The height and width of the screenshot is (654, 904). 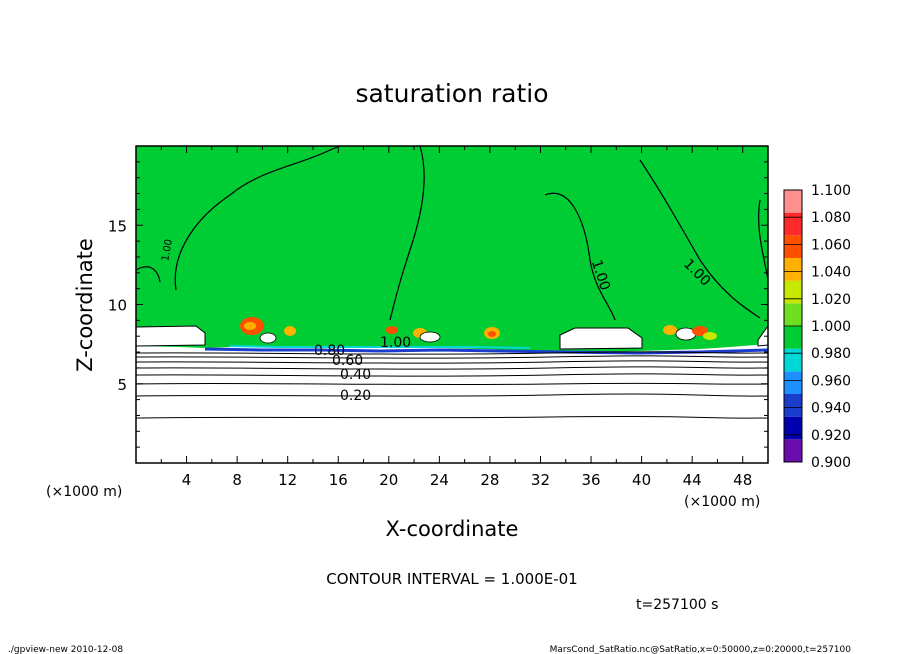 I want to click on colorbar-label: 1.040, so click(x=831, y=273).